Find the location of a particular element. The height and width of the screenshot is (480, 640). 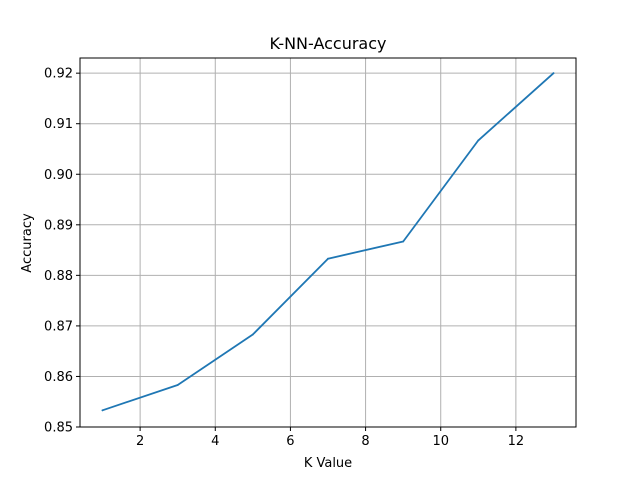

y-axis-label: Accuracy is located at coordinates (27, 243).